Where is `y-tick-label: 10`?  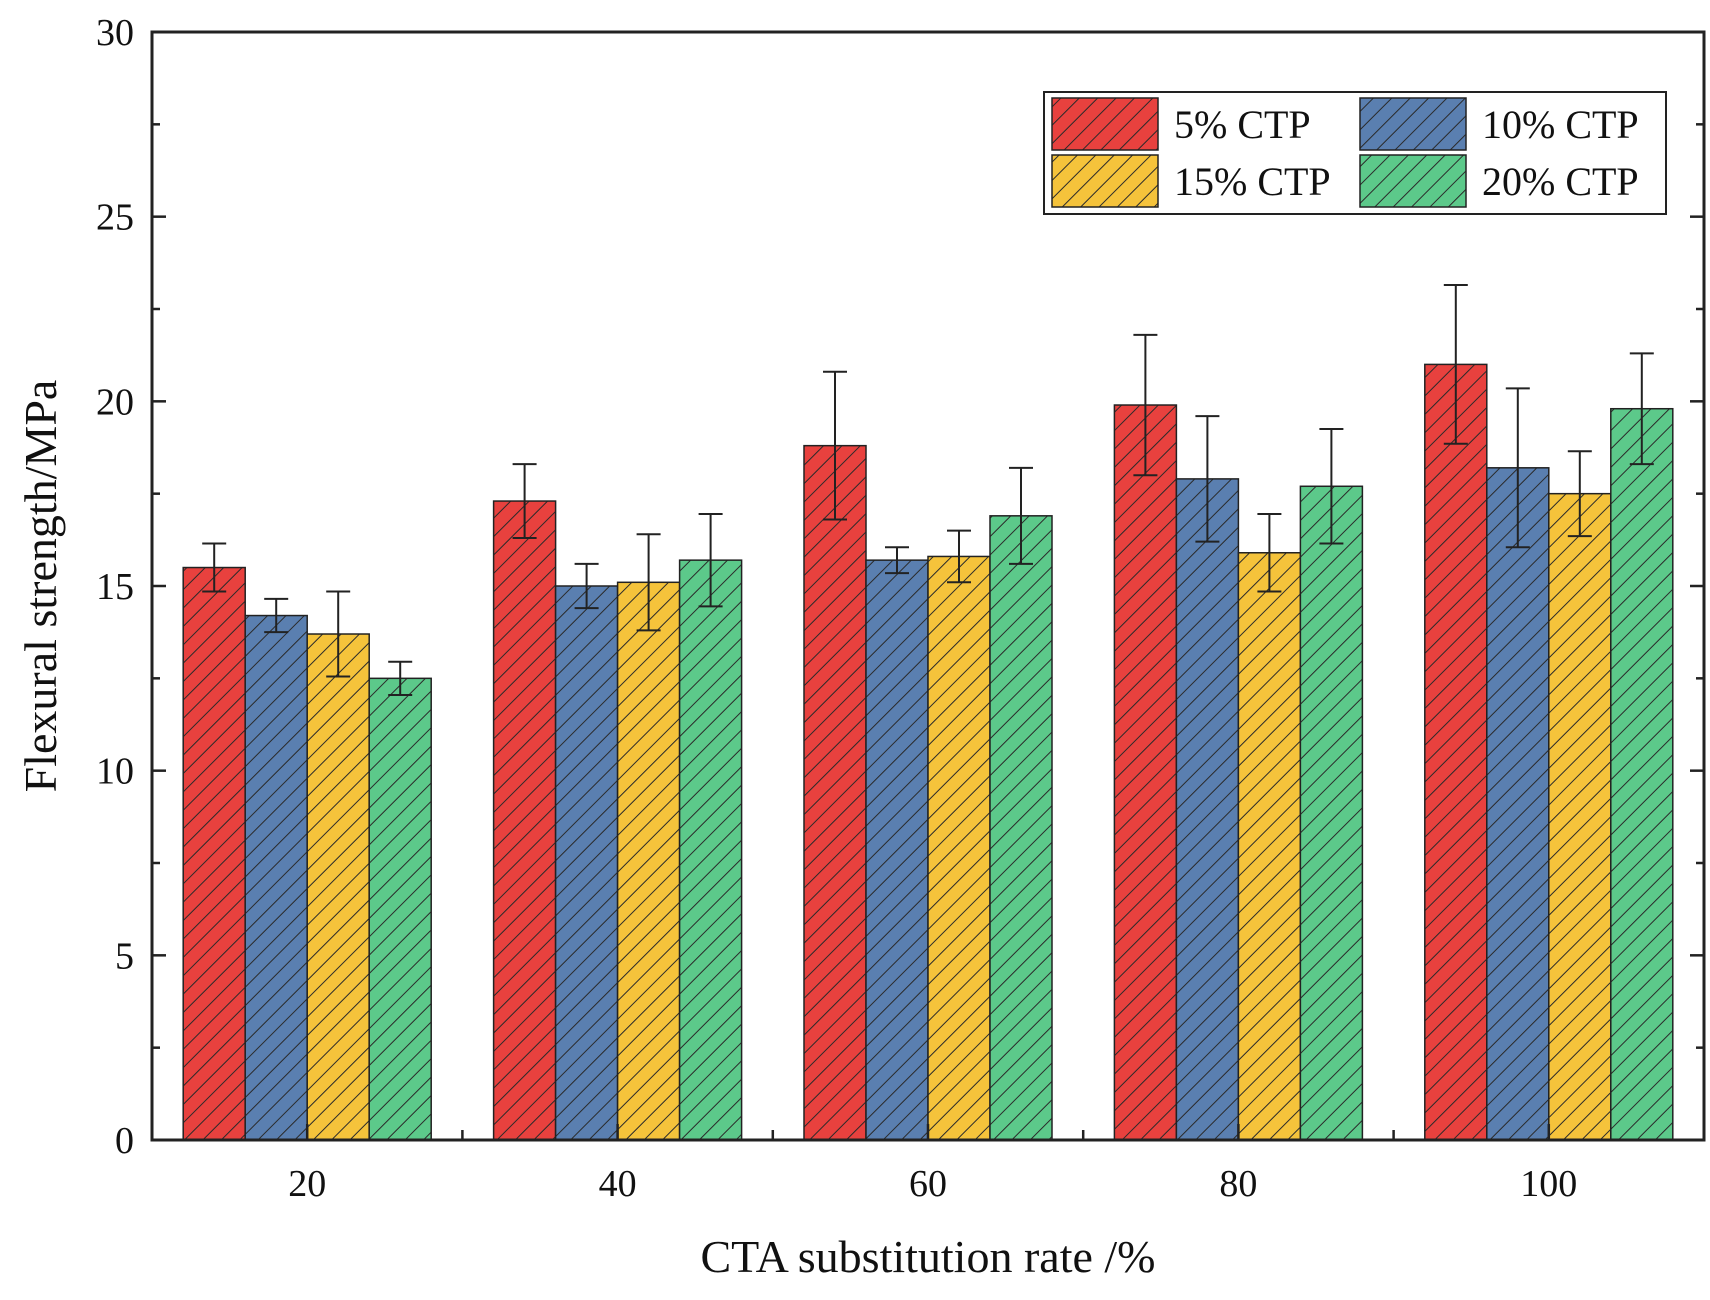 y-tick-label: 10 is located at coordinates (115, 772).